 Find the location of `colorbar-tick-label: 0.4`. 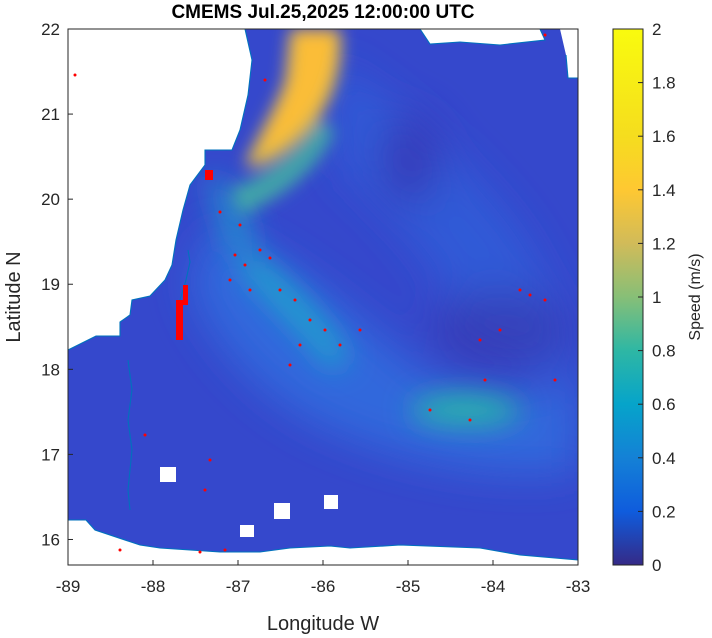

colorbar-tick-label: 0.4 is located at coordinates (664, 458).